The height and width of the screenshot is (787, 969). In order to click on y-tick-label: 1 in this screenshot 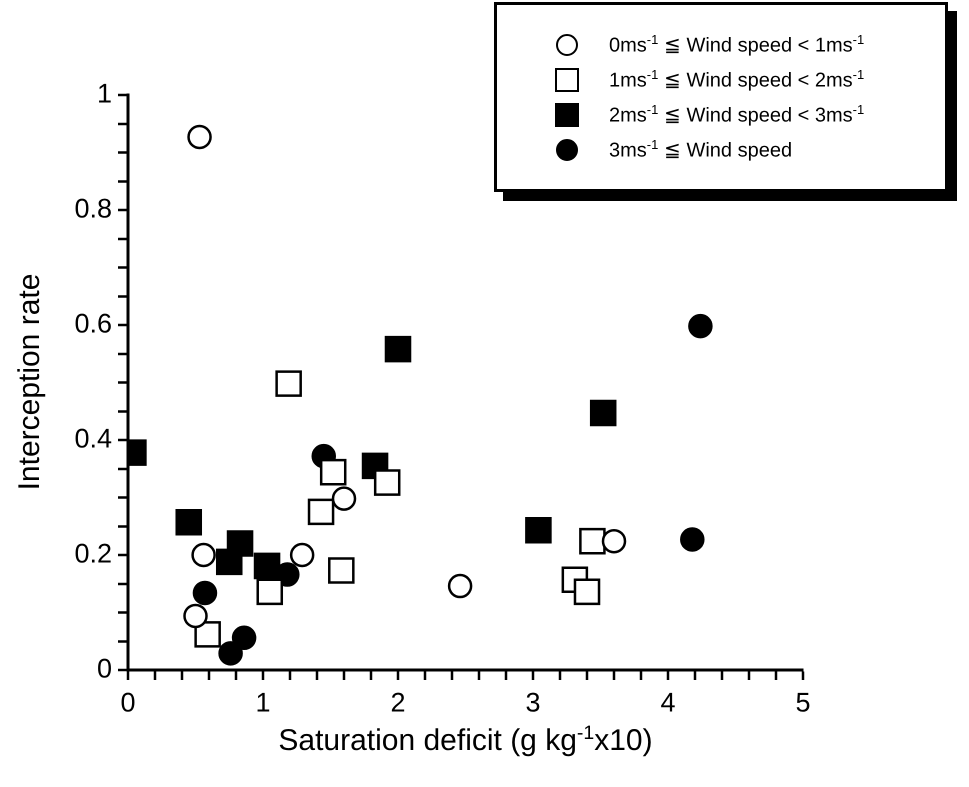, I will do `click(104, 93)`.